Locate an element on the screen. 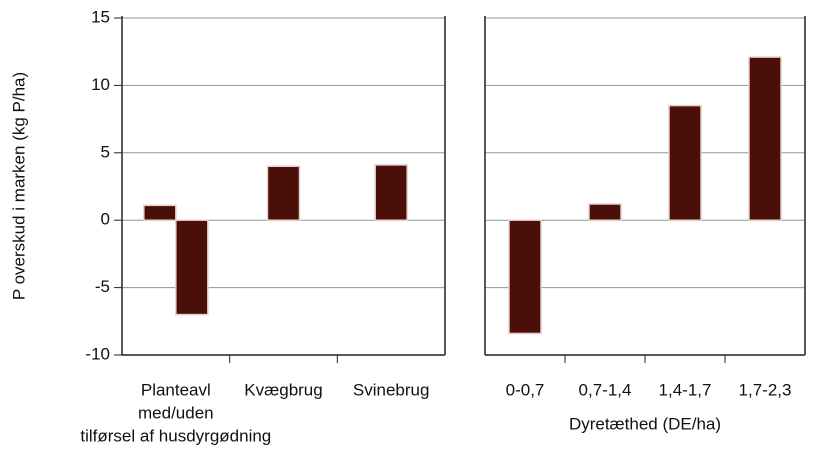 This screenshot has width=822, height=458. x-tick-label: 1,7-2,3 is located at coordinates (765, 389).